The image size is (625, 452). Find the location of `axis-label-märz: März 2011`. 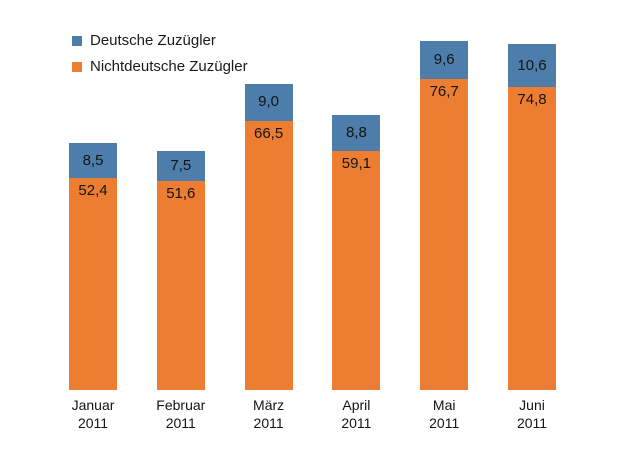

axis-label-märz: März 2011 is located at coordinates (269, 414).